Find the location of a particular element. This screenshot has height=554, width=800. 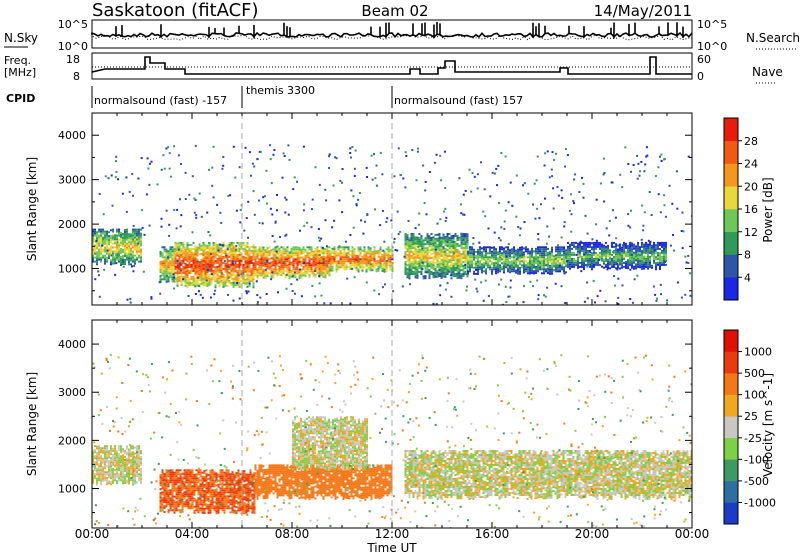

nsky-tick-top: 10^5 is located at coordinates (73, 24).